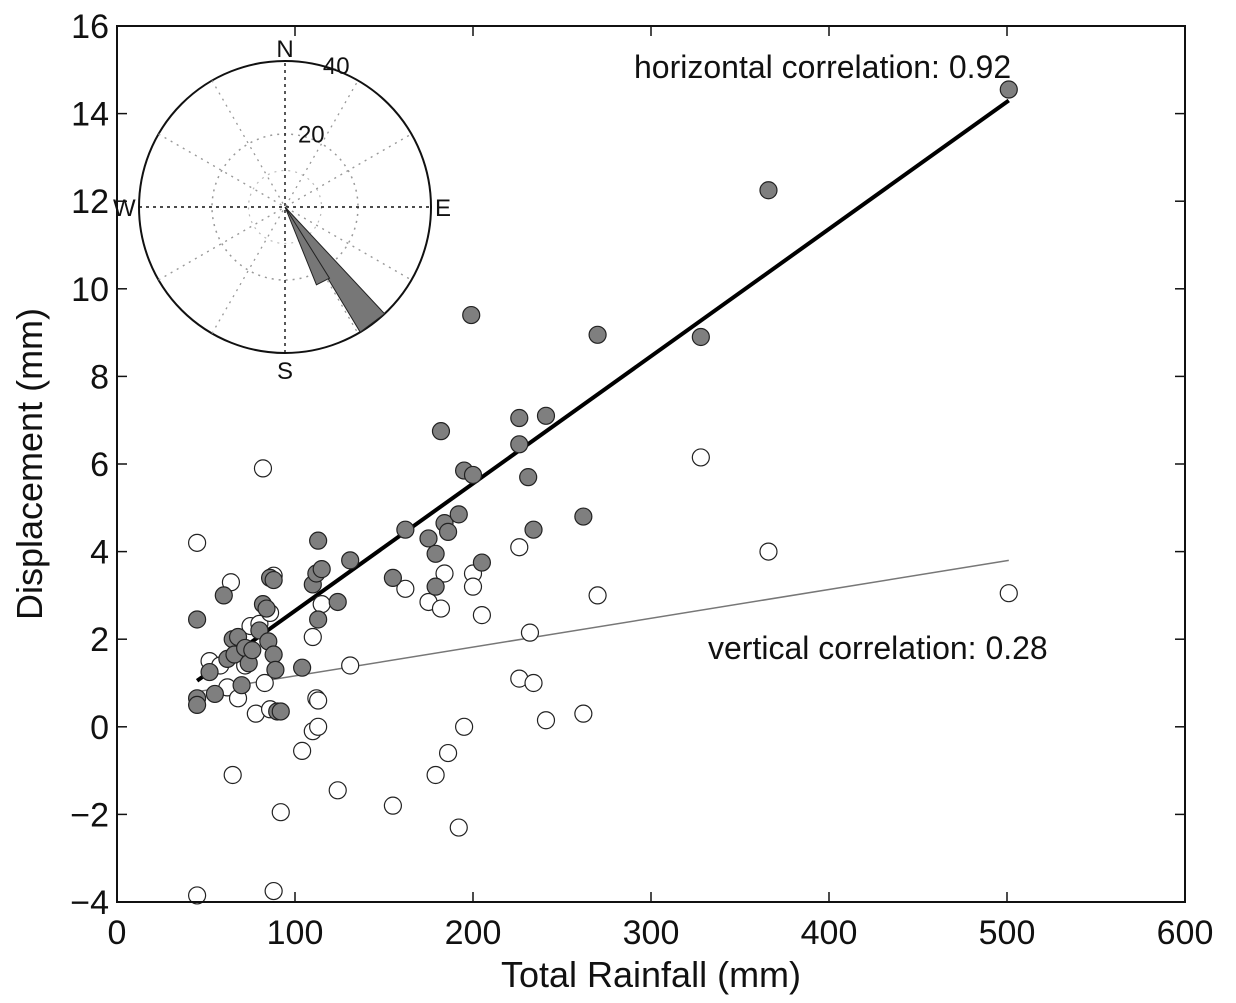 This screenshot has width=1236, height=1003. I want to click on vertical-fit-line, so click(602, 626).